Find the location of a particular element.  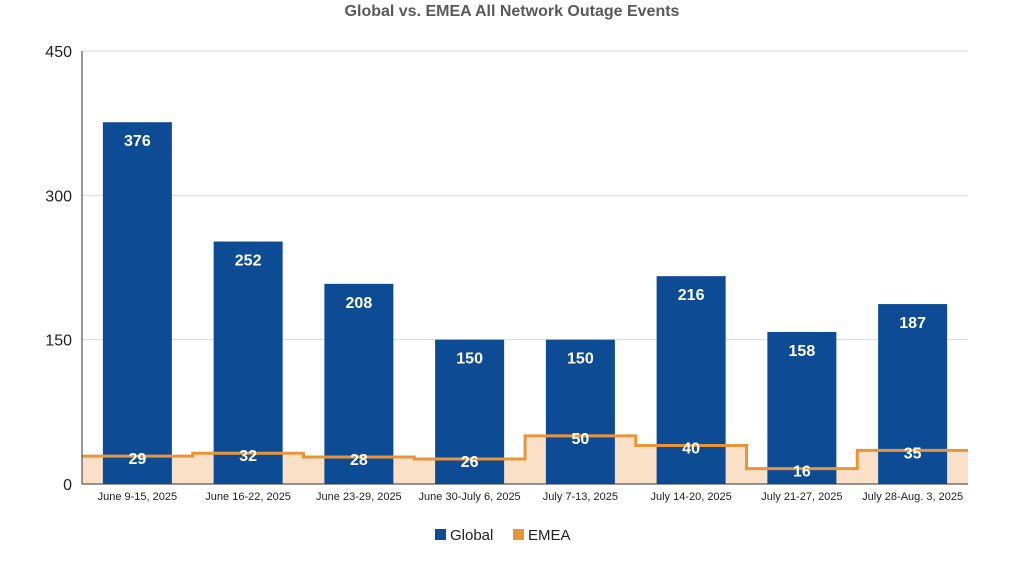

x-tick-label: July 21-27, 2025 is located at coordinates (801, 497).